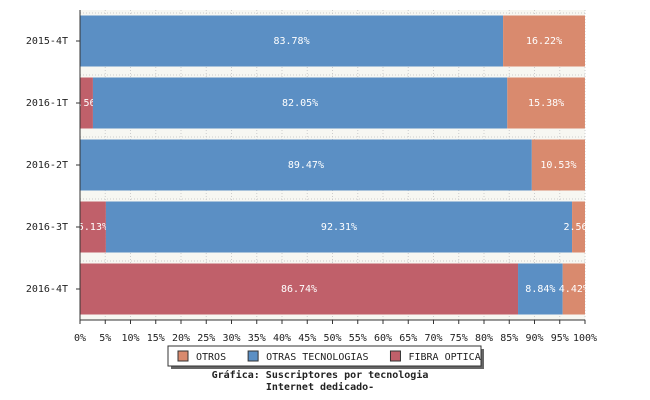 The image size is (650, 400). I want to click on x-tick-label: 35%, so click(257, 338).